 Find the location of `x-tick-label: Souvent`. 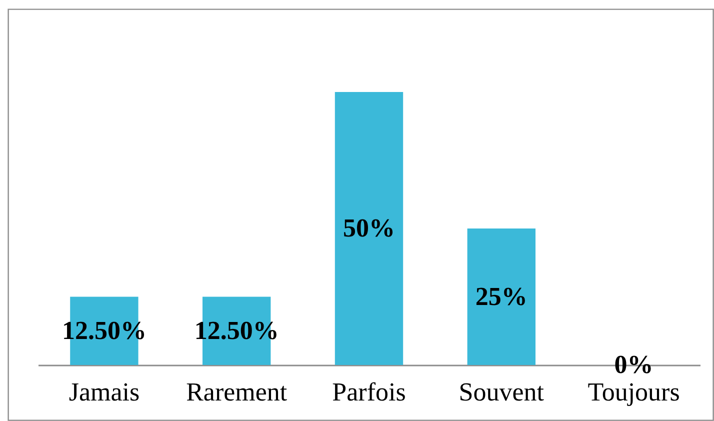

x-tick-label: Souvent is located at coordinates (501, 392).